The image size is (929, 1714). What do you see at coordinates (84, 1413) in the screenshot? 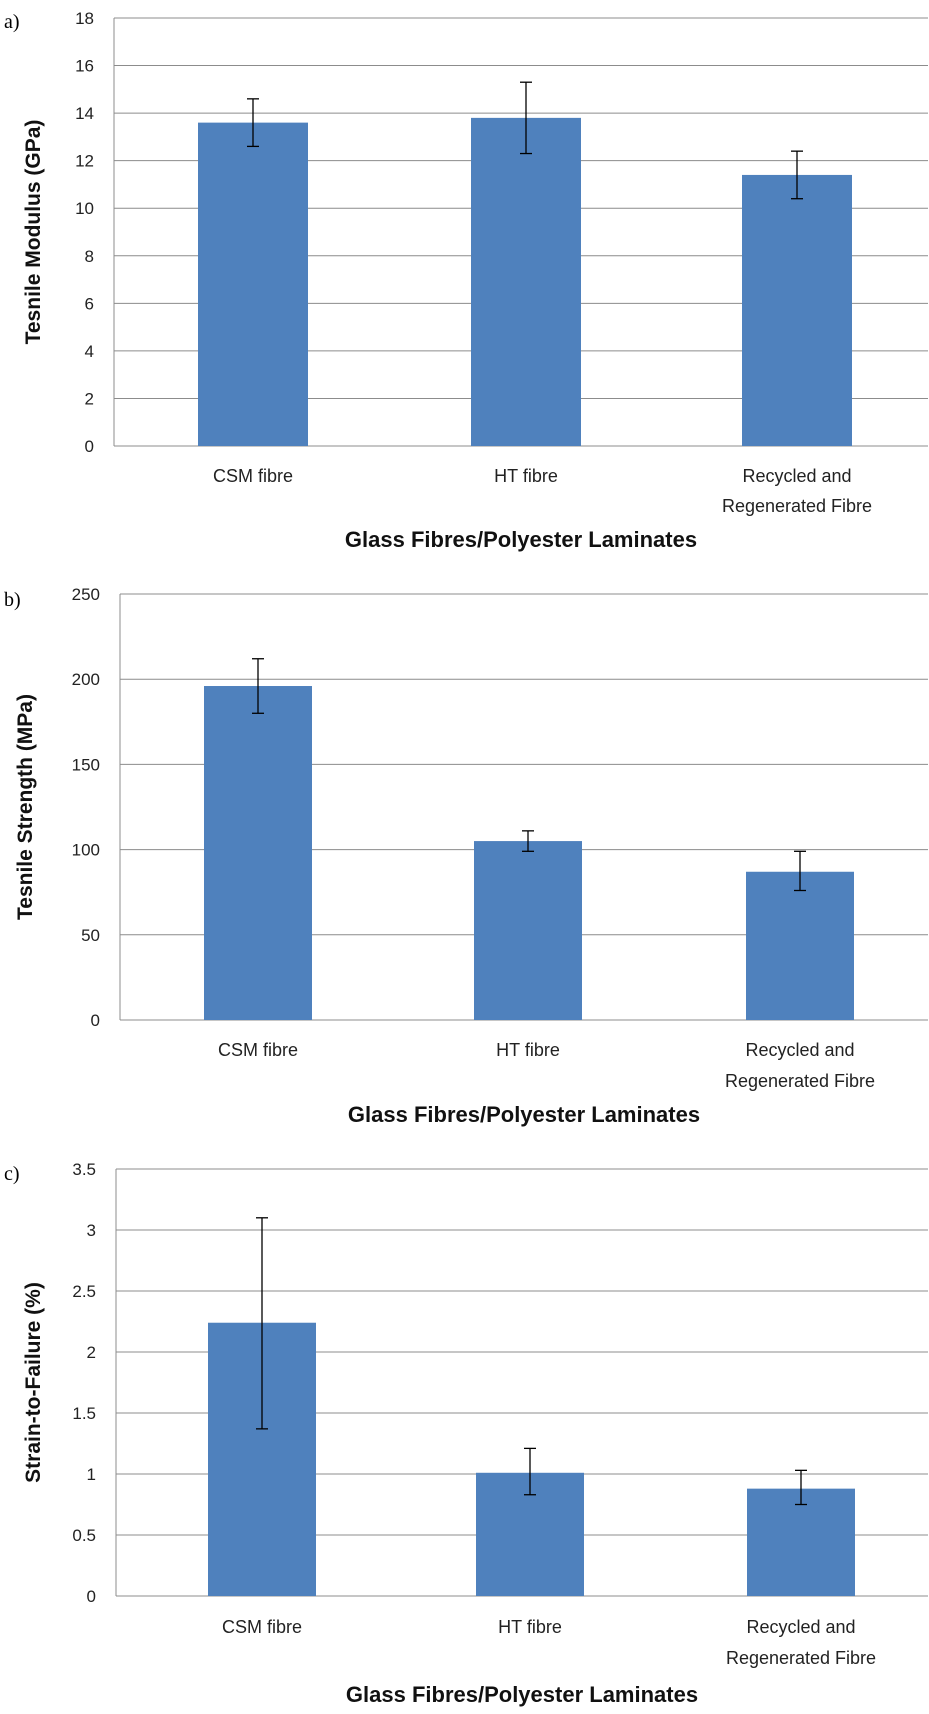
I see `y-tick-label: 1.5` at bounding box center [84, 1413].